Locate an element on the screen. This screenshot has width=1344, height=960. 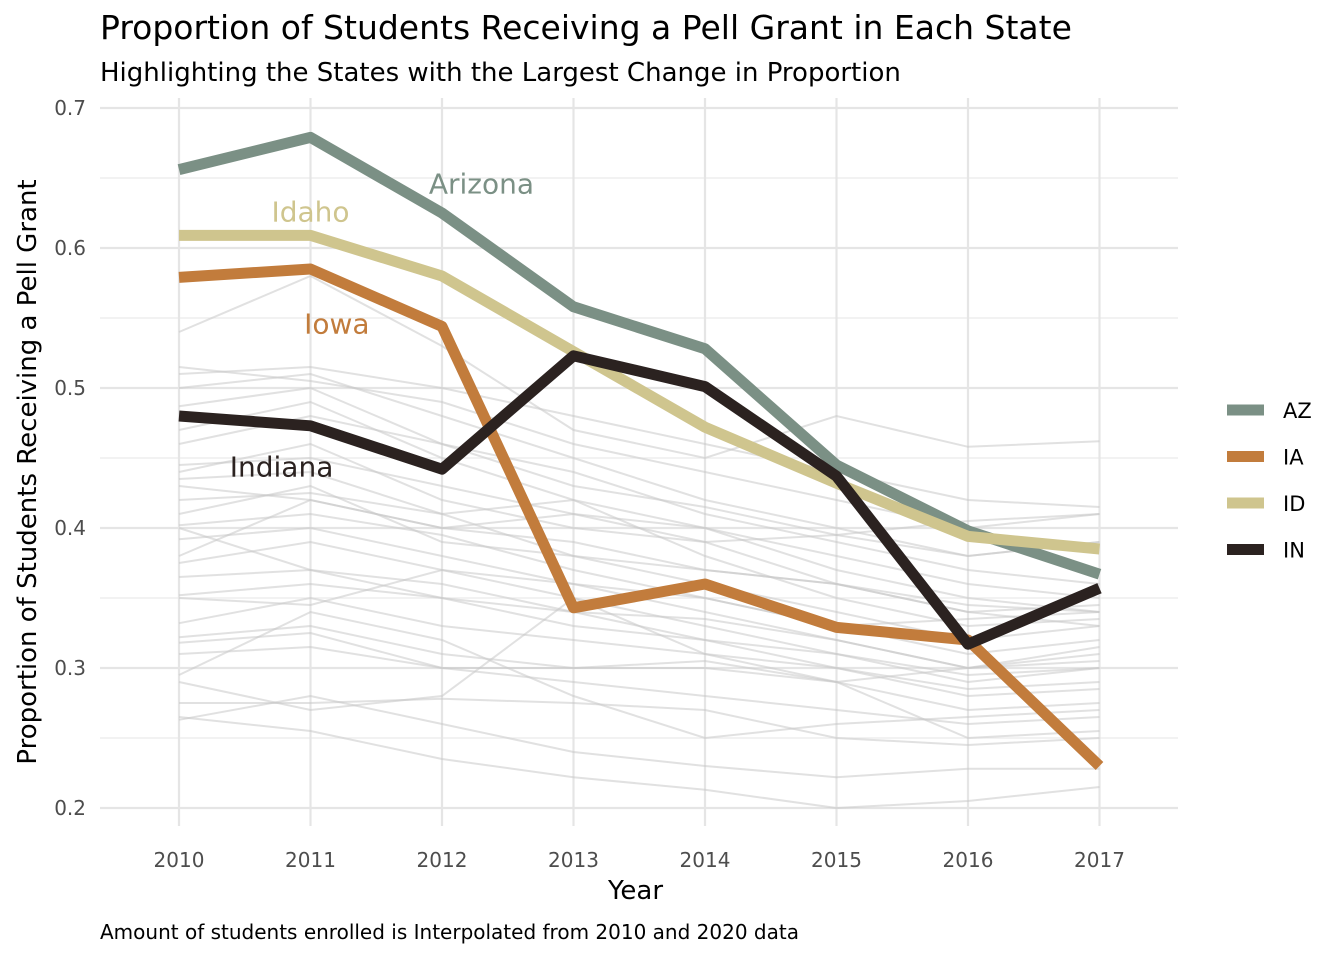
x-tick-label: 2014 is located at coordinates (705, 860).